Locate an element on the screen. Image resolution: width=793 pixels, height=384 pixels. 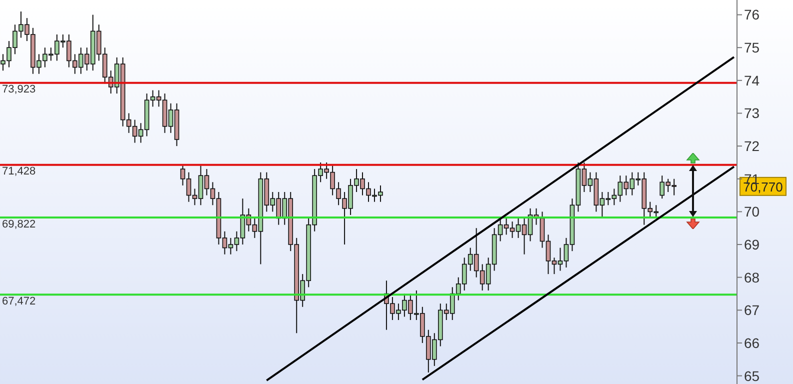
y-tick-label: 72 is located at coordinates (752, 146).